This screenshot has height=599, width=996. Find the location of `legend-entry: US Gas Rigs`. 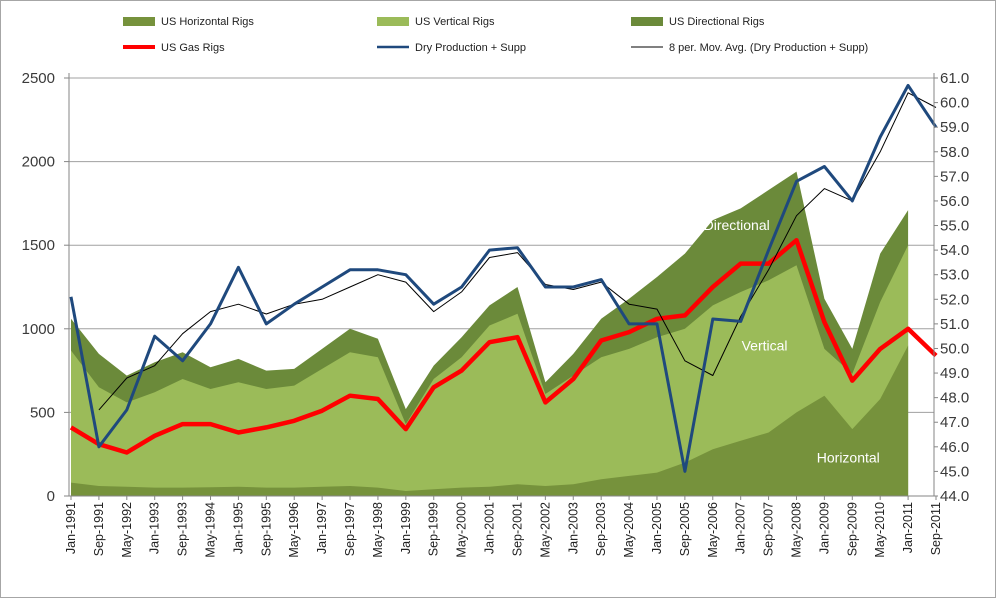

legend-entry: US Gas Rigs is located at coordinates (174, 48).